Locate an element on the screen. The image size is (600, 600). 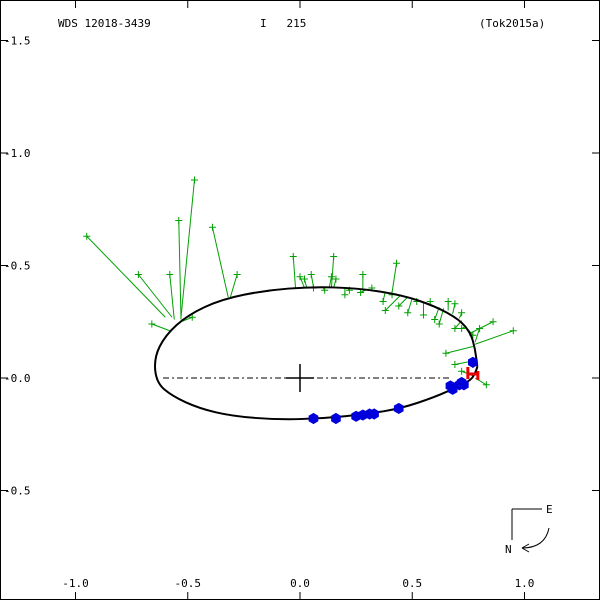
compass-arrow is located at coordinates (535, 538).